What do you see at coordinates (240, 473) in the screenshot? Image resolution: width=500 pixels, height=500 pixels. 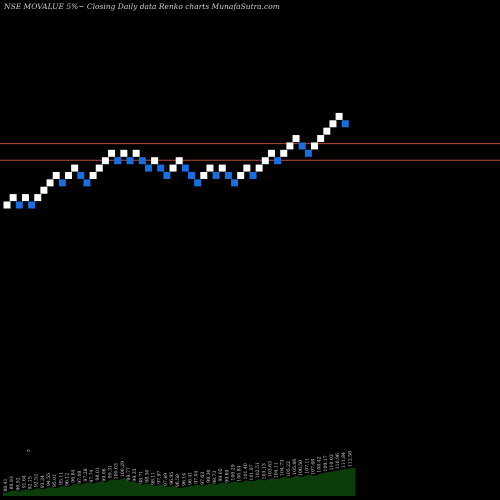 I see `volume-label: 100.84` at bounding box center [240, 473].